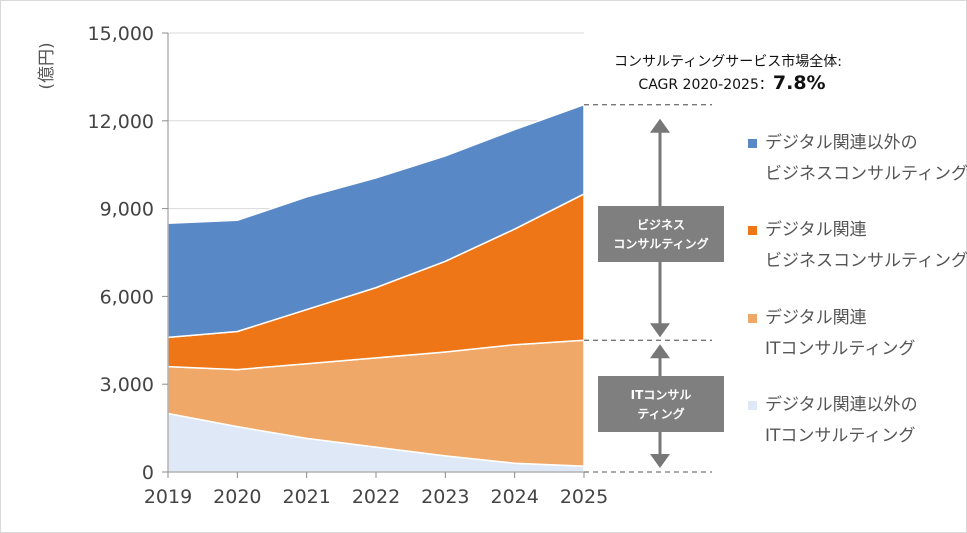  Describe the element at coordinates (728, 61) in the screenshot. I see `cagr-title: コンサルティングサービス市場全体:` at that location.